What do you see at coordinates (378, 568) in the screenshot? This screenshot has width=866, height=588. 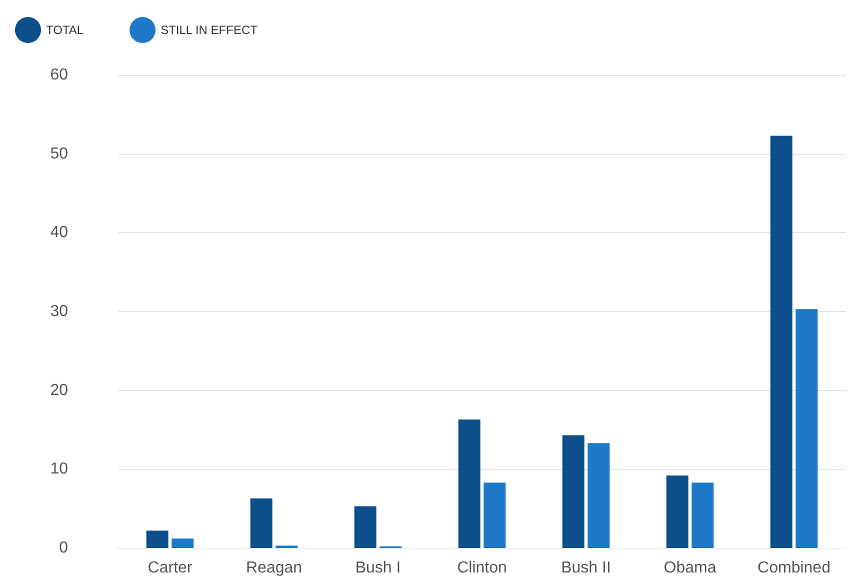 I see `x-tick-label: Bush I` at bounding box center [378, 568].